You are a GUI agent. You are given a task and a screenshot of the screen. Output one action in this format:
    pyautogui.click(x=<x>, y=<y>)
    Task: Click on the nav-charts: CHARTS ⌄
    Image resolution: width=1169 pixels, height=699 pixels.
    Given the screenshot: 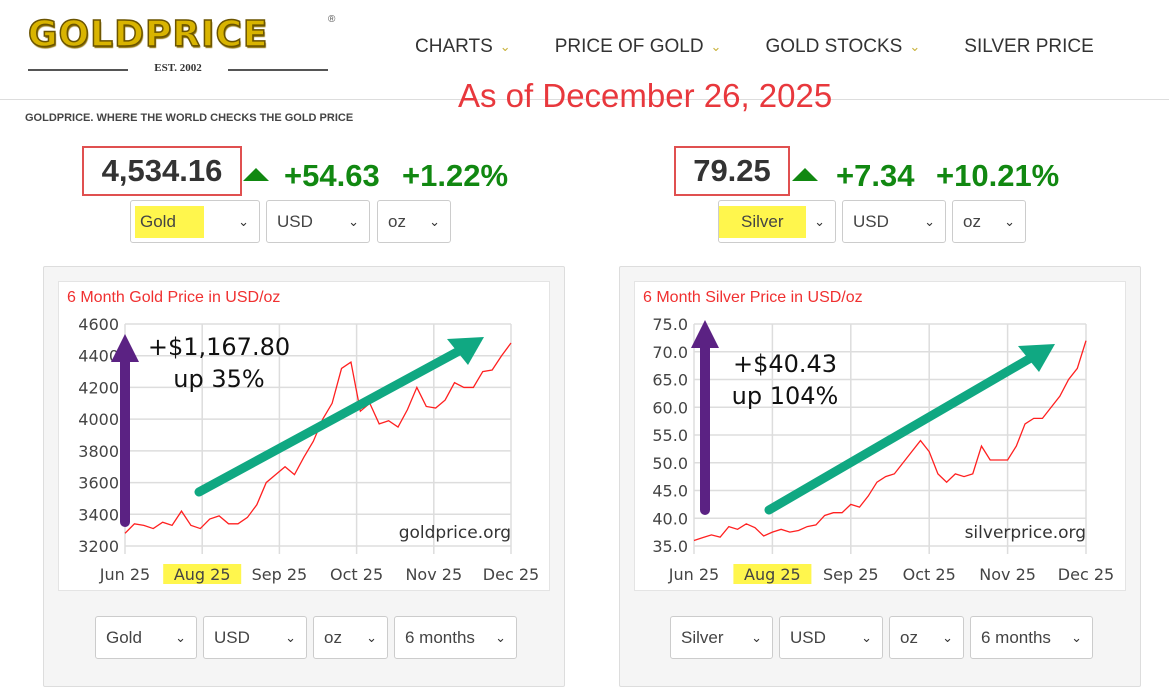 What is the action you would take?
    pyautogui.click(x=463, y=47)
    